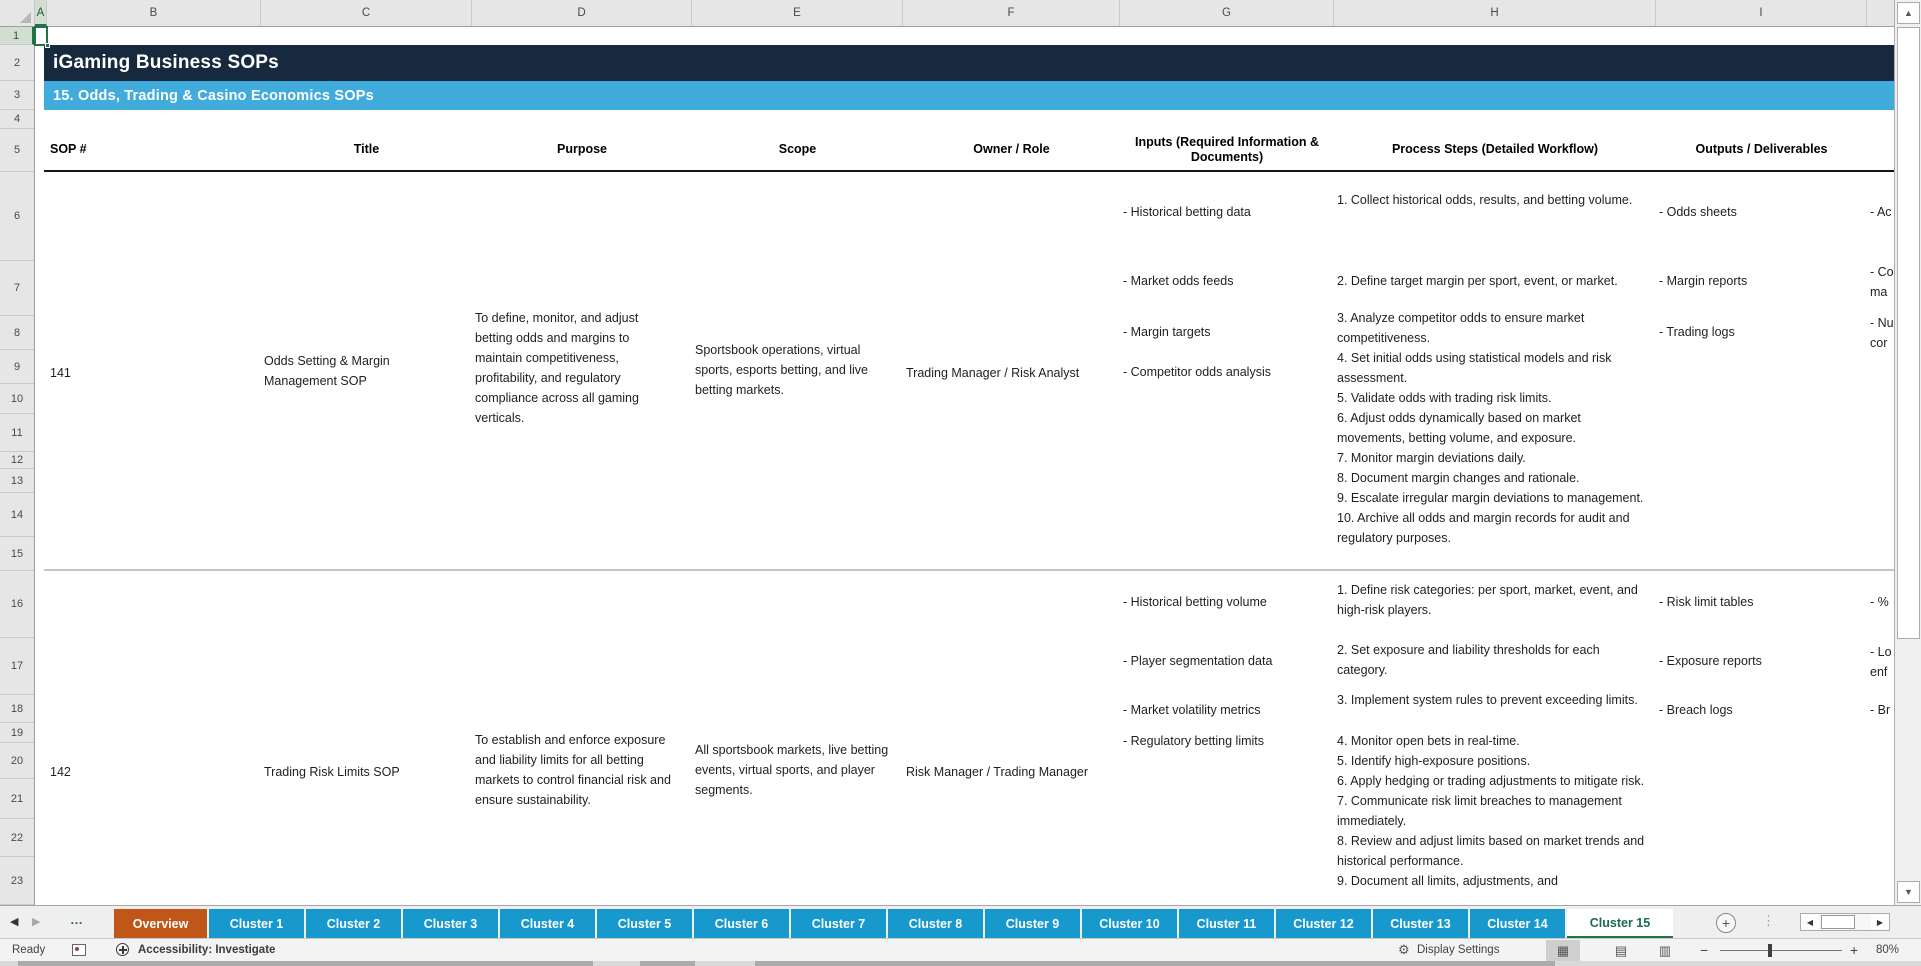 This screenshot has width=1921, height=966. I want to click on header-owner: Owner / Role, so click(1011, 149).